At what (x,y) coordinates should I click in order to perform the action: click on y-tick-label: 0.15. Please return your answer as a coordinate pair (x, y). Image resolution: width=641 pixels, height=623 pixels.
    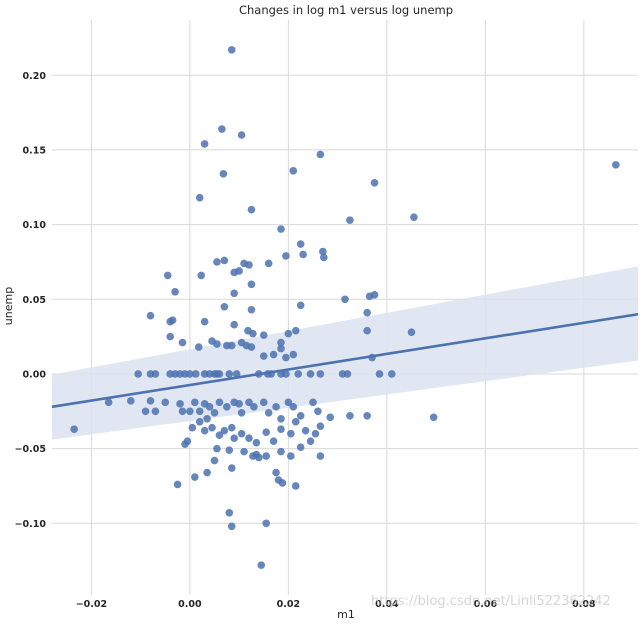
    Looking at the image, I should click on (34, 150).